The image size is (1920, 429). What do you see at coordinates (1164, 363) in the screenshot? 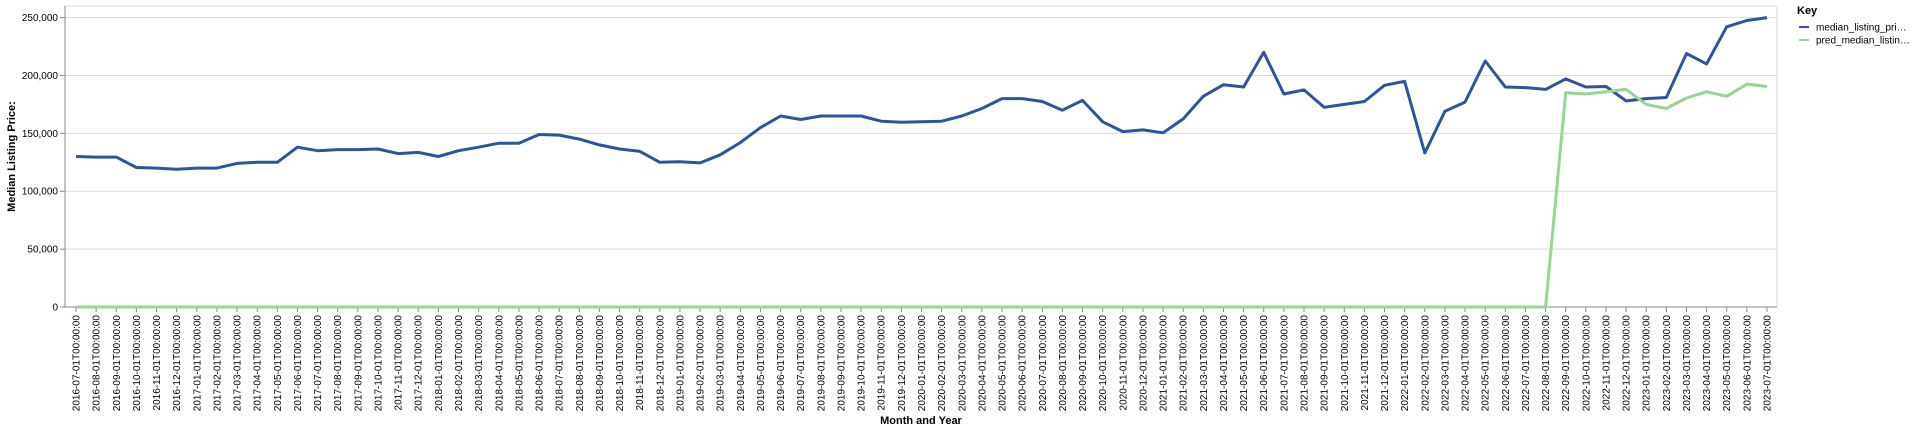
I see `x-tick-label: 2021-01-01T00:00:00` at bounding box center [1164, 363].